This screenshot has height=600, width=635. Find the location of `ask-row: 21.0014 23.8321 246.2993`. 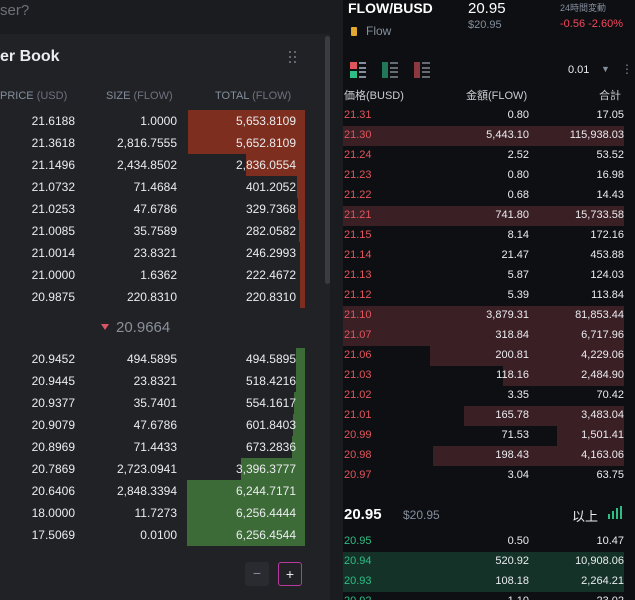

ask-row: 21.0014 23.8321 246.2993 is located at coordinates (152, 253).